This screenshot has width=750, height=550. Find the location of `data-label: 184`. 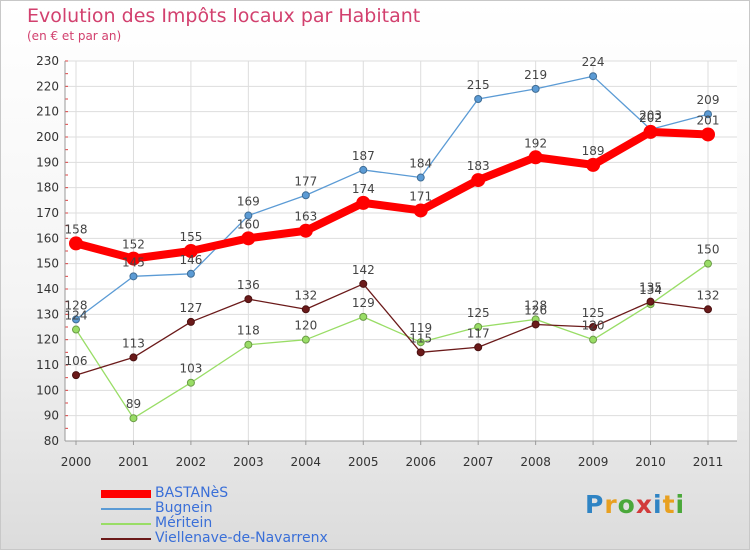

data-label: 184 is located at coordinates (420, 164).